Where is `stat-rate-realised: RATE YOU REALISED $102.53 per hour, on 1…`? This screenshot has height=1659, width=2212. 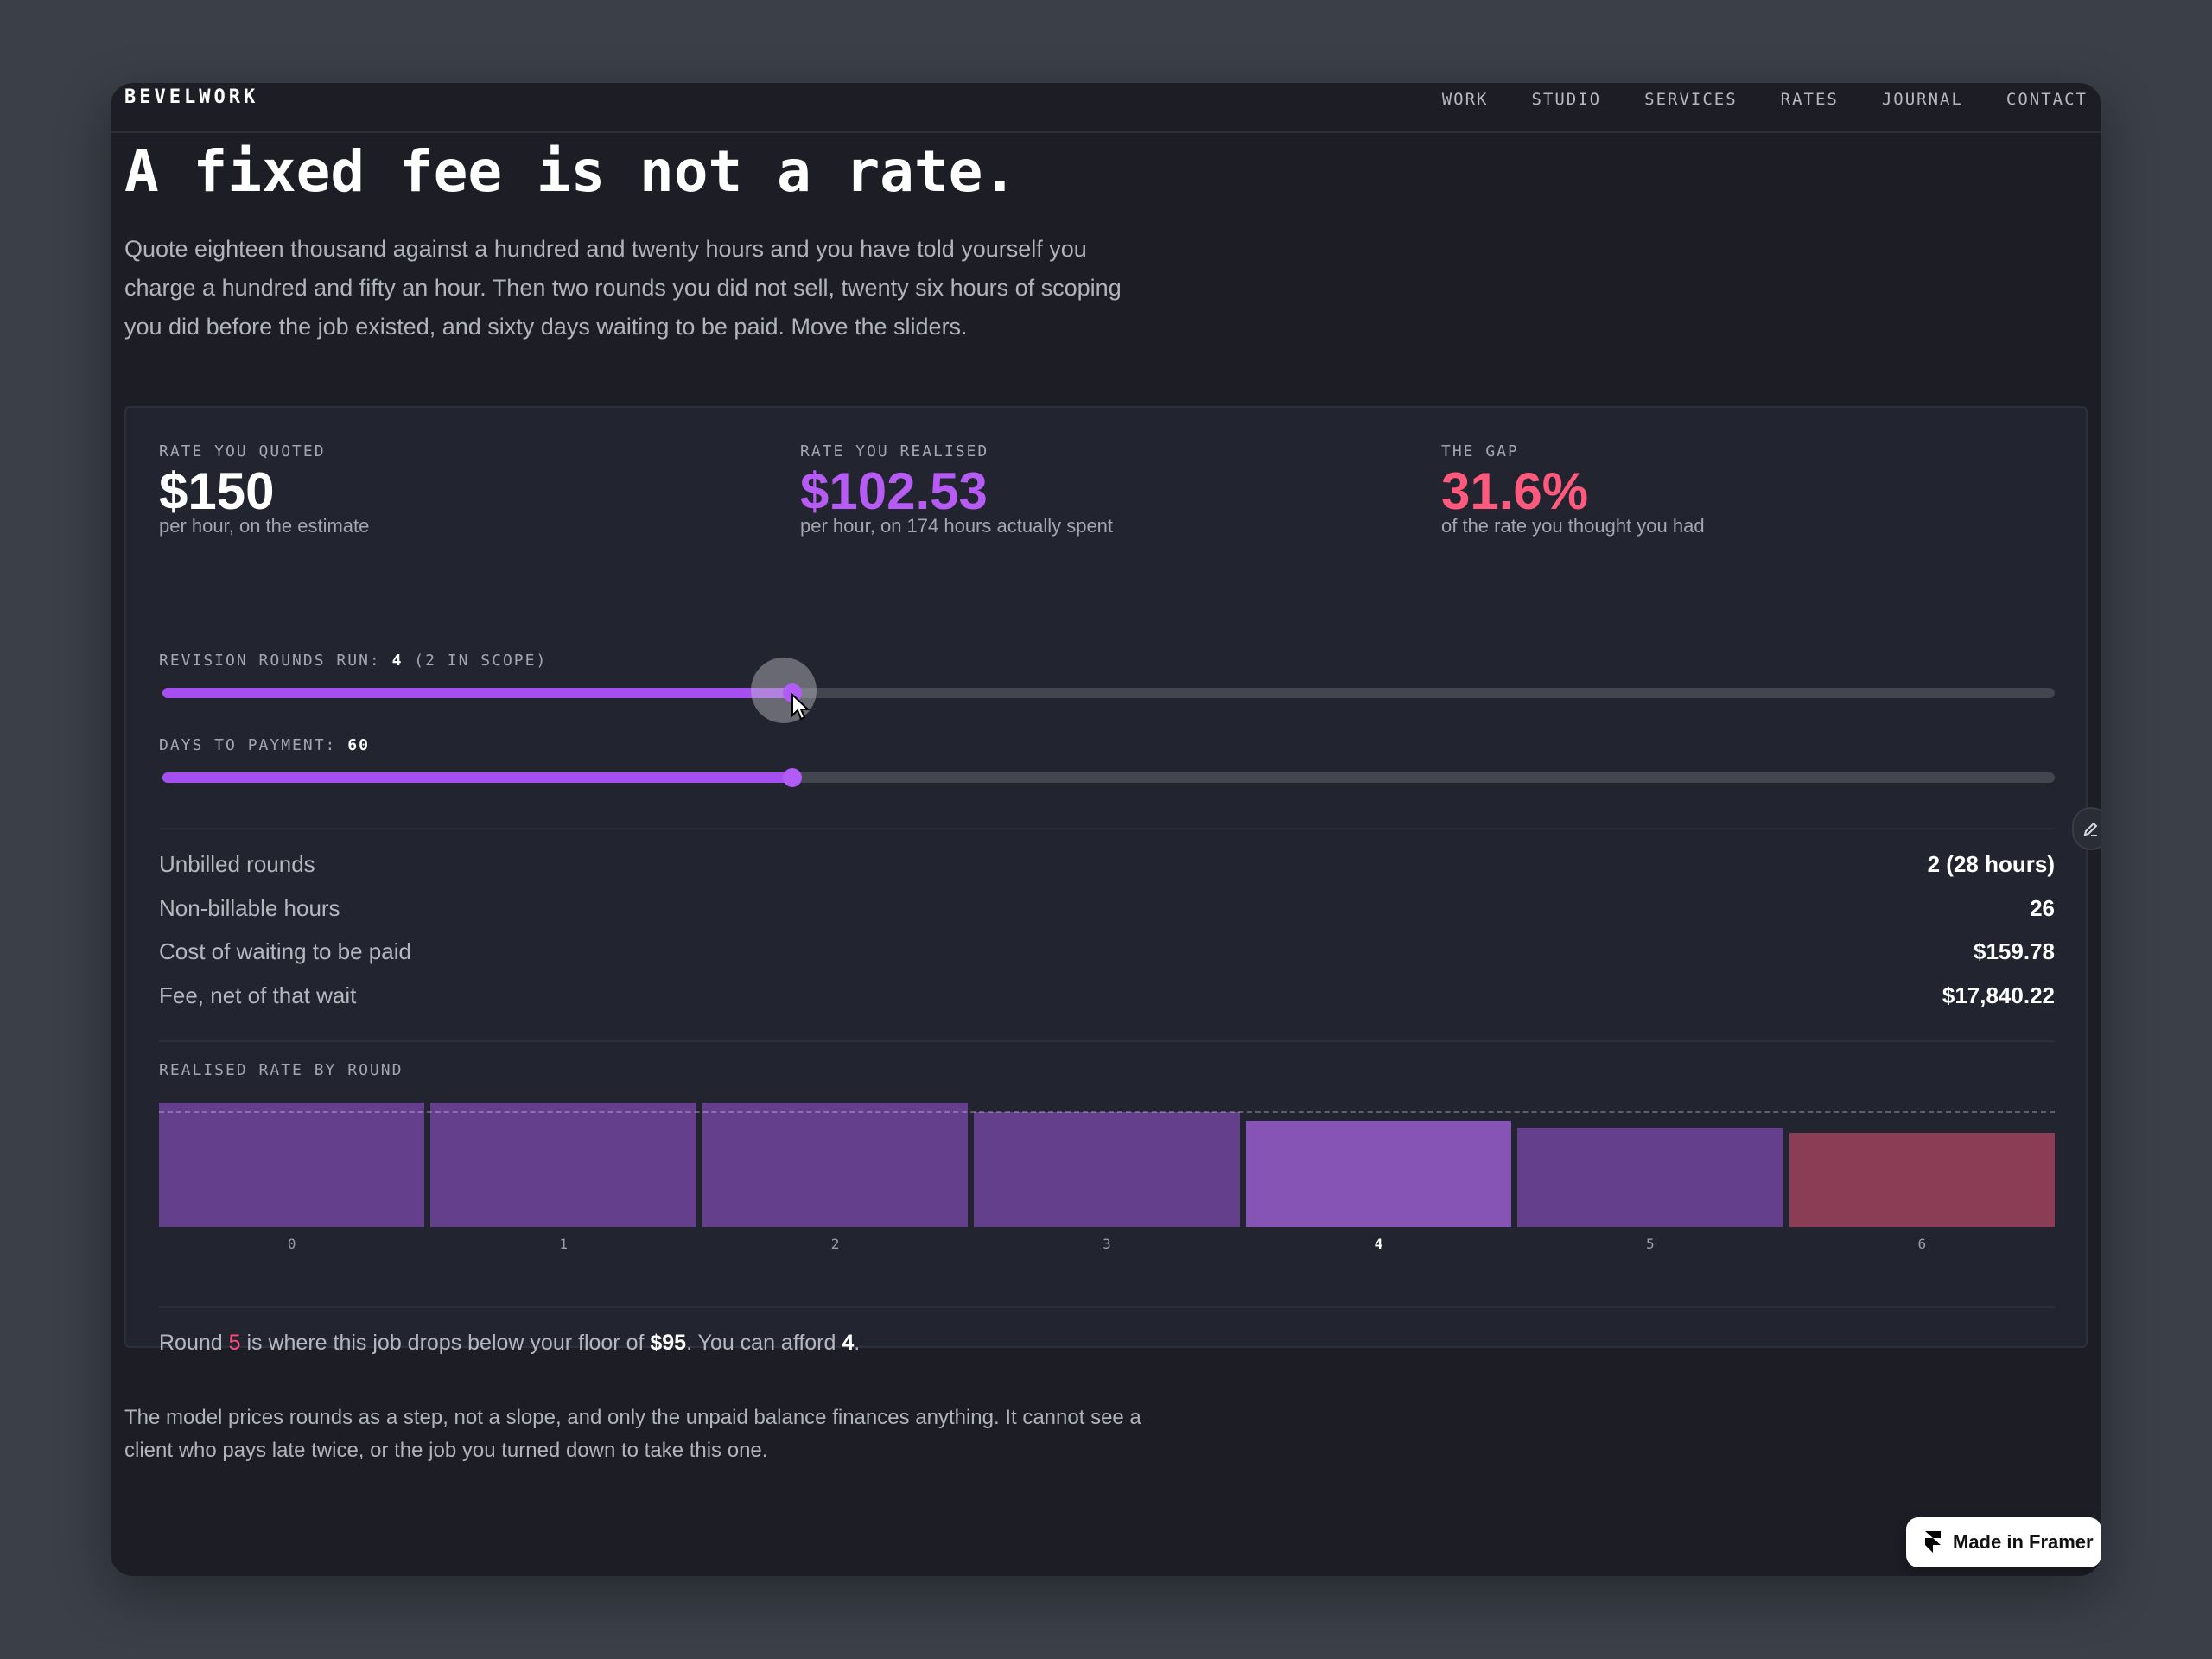 stat-rate-realised: RATE YOU REALISED $102.53 per hour, on 1… is located at coordinates (956, 489).